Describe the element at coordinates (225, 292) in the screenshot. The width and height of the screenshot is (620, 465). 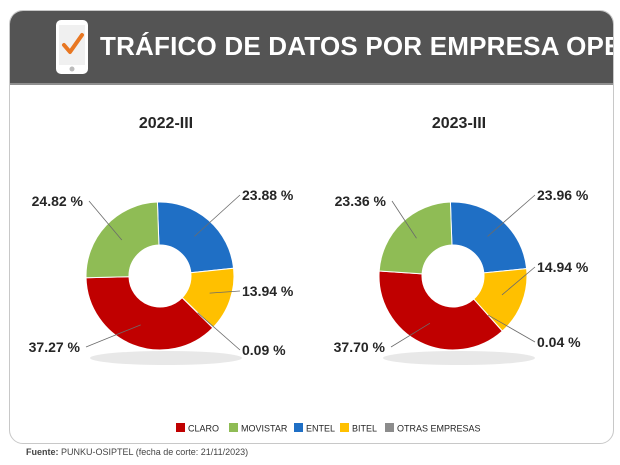
I see `leader-line-2022-iii-bitel` at that location.